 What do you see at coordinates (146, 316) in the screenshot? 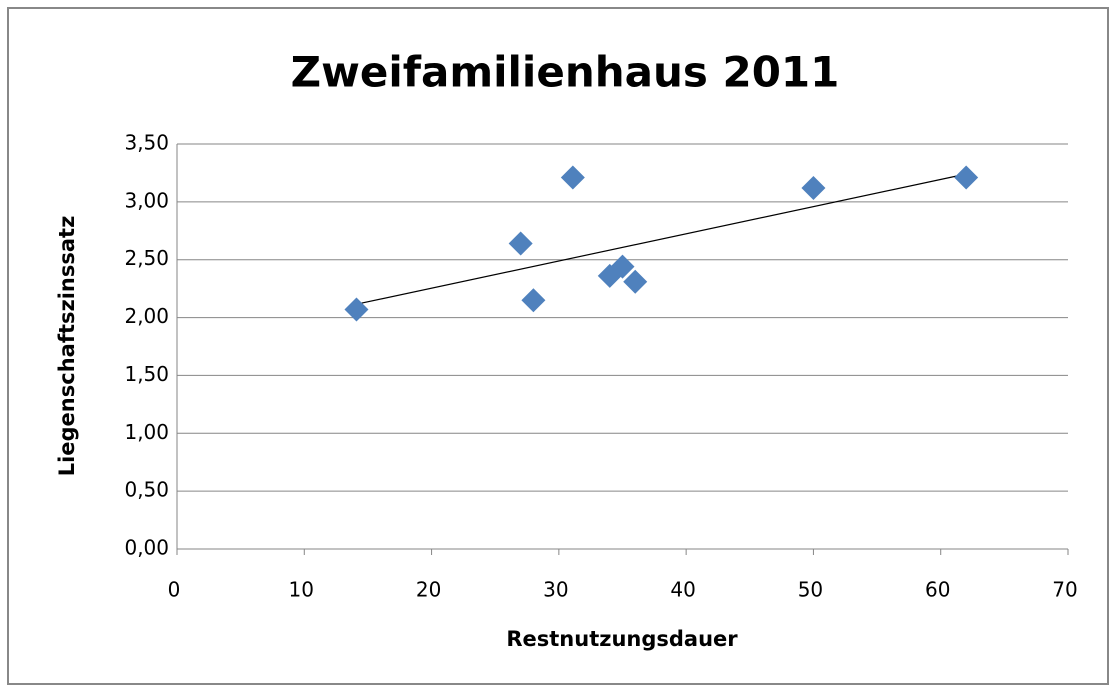
I see `y-tick-label: 2,00` at bounding box center [146, 316].